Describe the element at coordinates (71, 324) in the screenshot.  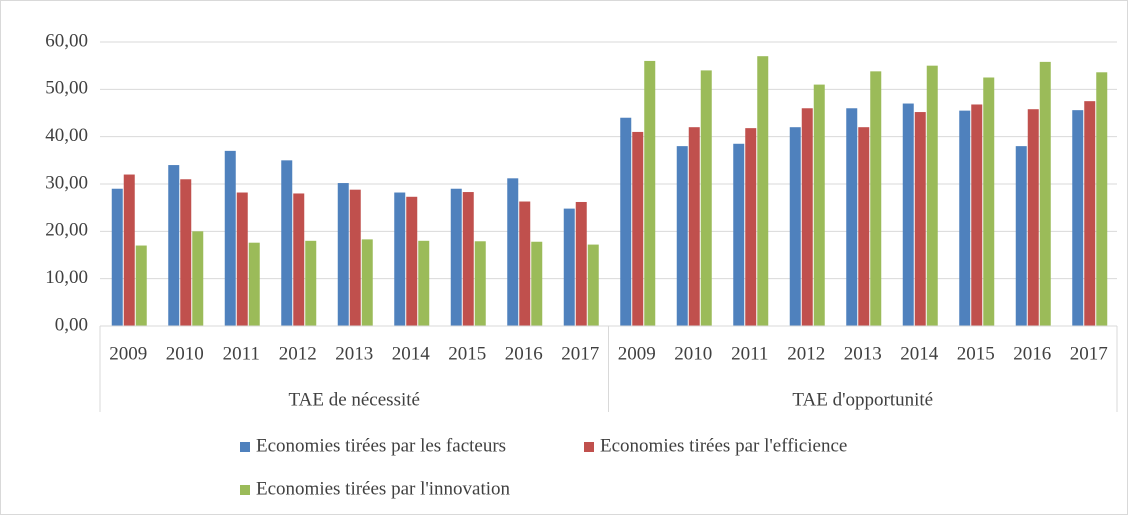
I see `y-tick-label: 0,00` at that location.